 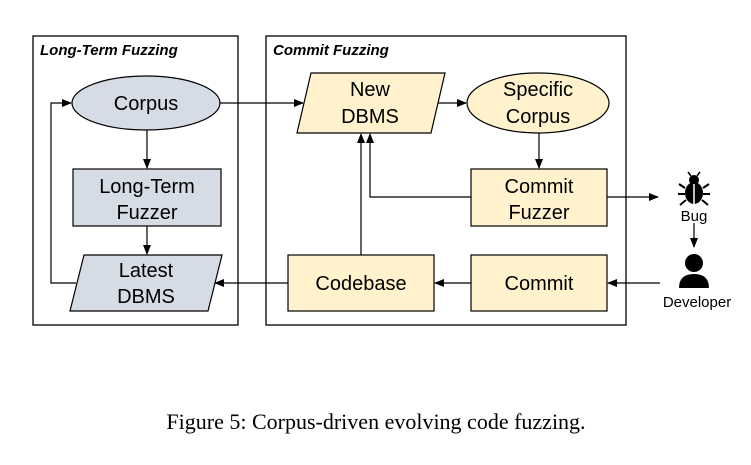 What do you see at coordinates (418, 165) in the screenshot?
I see `arrow-commit-fuzzer-to-new-dbms` at bounding box center [418, 165].